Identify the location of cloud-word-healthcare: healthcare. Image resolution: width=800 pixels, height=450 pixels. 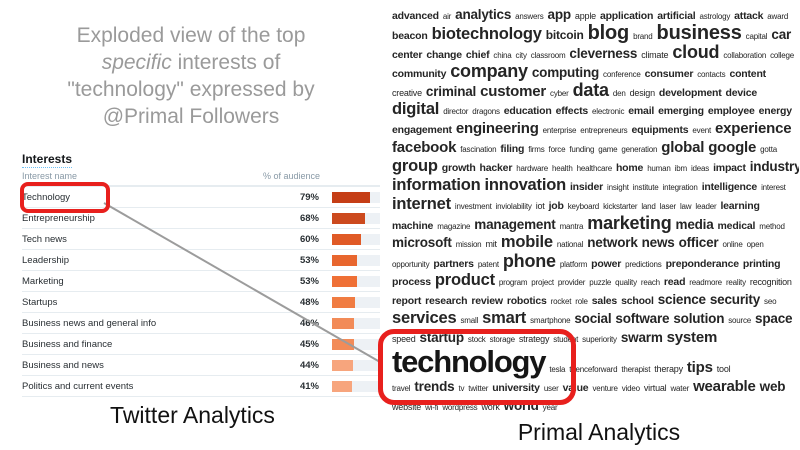
(594, 168).